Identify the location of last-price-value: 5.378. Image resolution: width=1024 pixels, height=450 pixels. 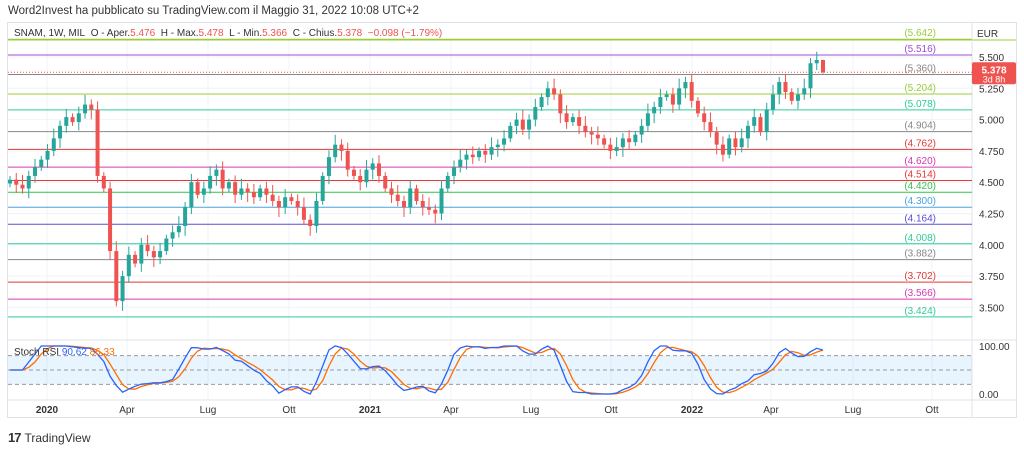
(993, 70).